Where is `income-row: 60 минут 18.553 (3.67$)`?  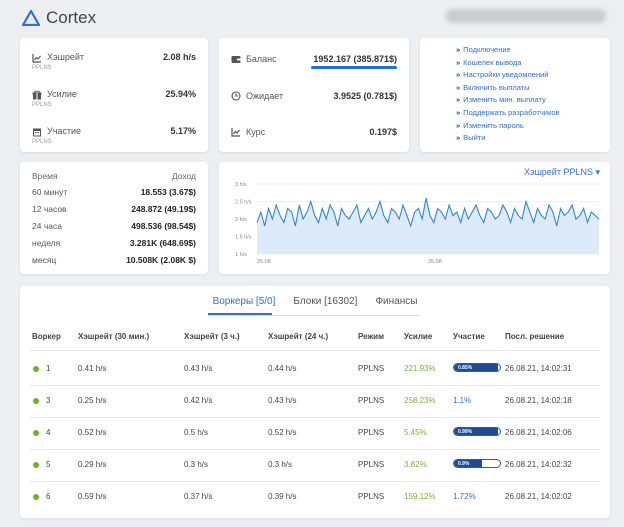
income-row: 60 минут 18.553 (3.67$) is located at coordinates (114, 192).